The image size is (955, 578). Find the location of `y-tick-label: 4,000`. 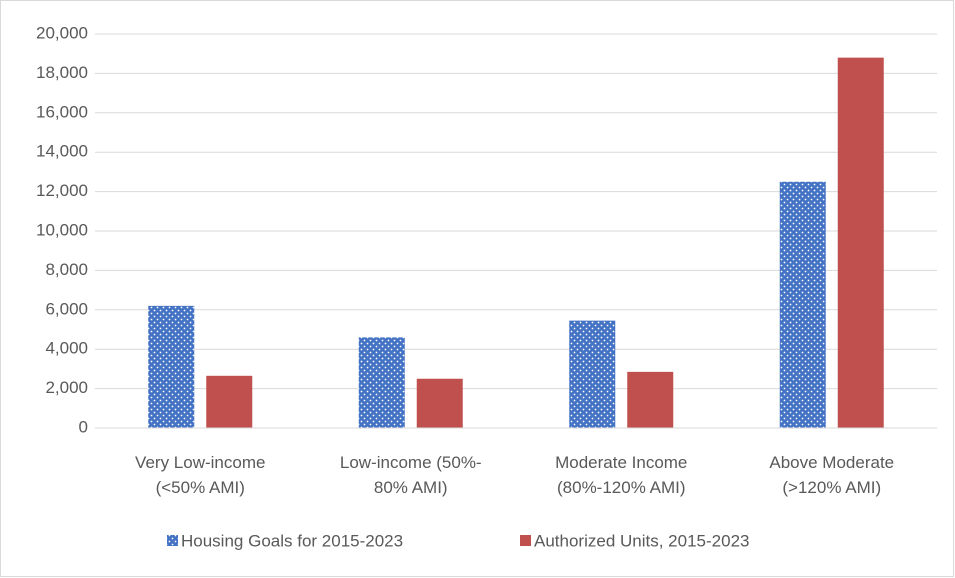

y-tick-label: 4,000 is located at coordinates (66, 348).